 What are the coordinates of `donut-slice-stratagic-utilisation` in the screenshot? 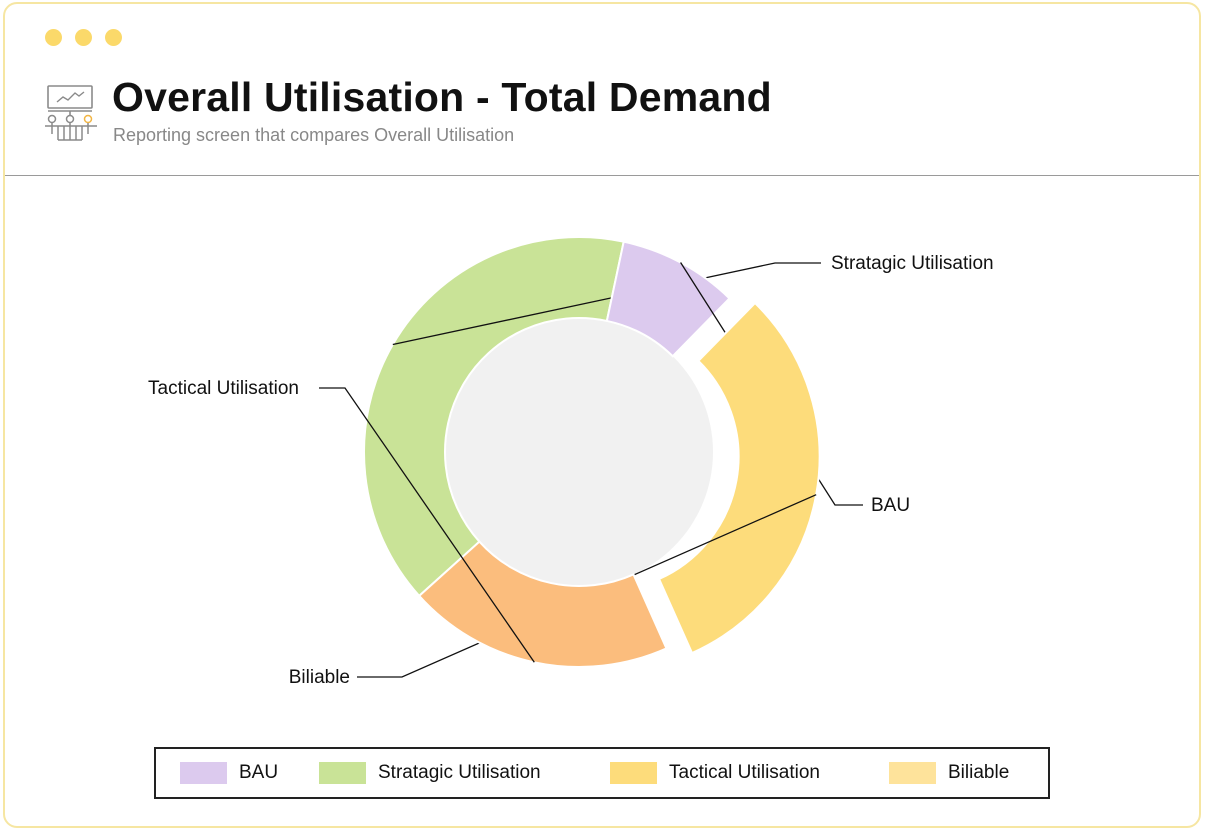 It's located at (494, 417).